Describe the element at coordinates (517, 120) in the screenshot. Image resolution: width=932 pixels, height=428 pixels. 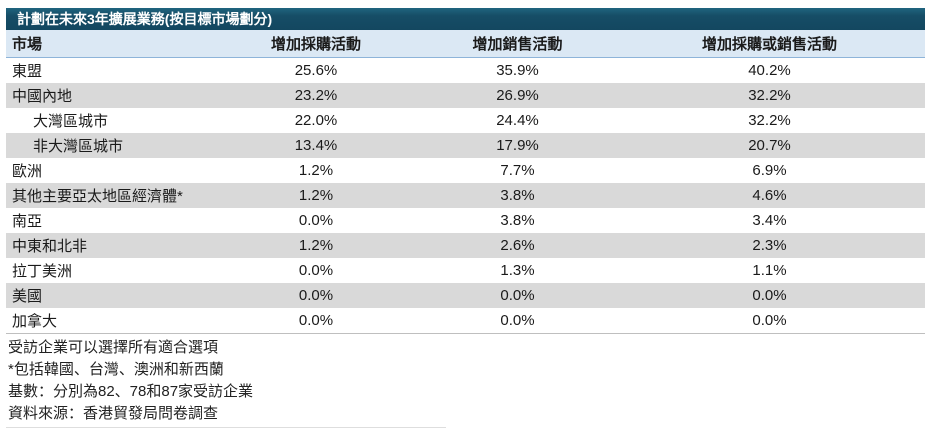
I see `value-cell: 24.4%` at that location.